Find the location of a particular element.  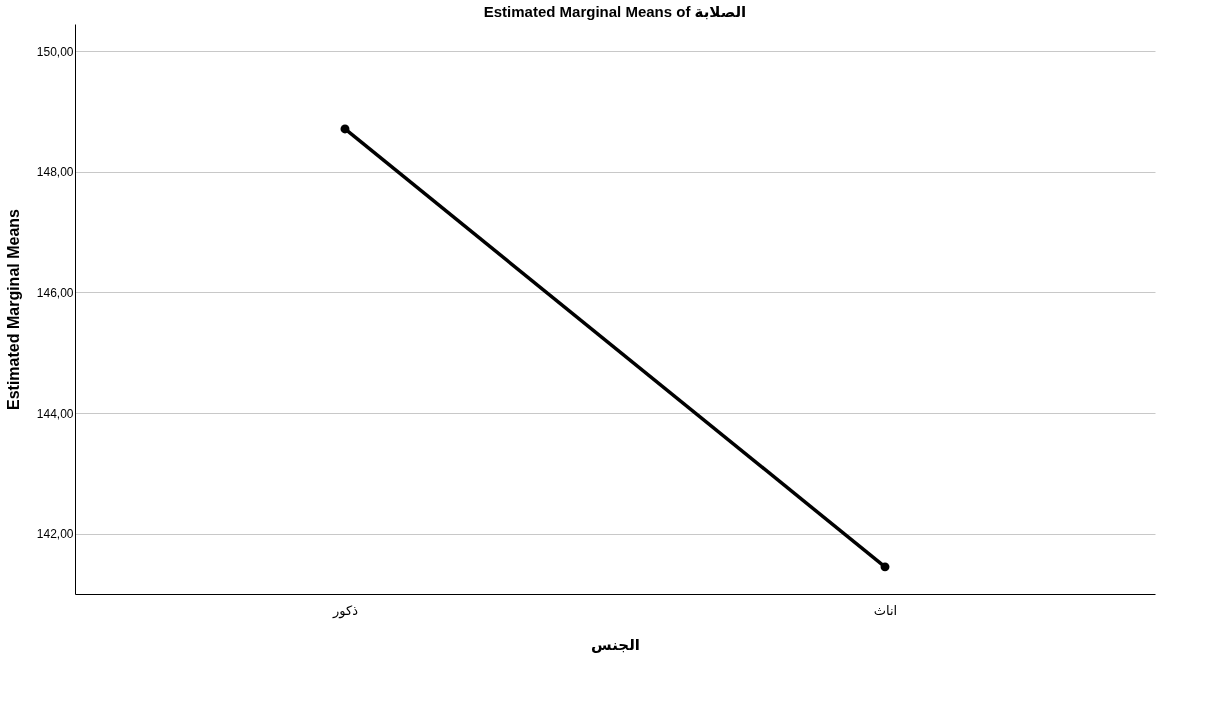

y-tick-label: 144,00 is located at coordinates (55, 413).